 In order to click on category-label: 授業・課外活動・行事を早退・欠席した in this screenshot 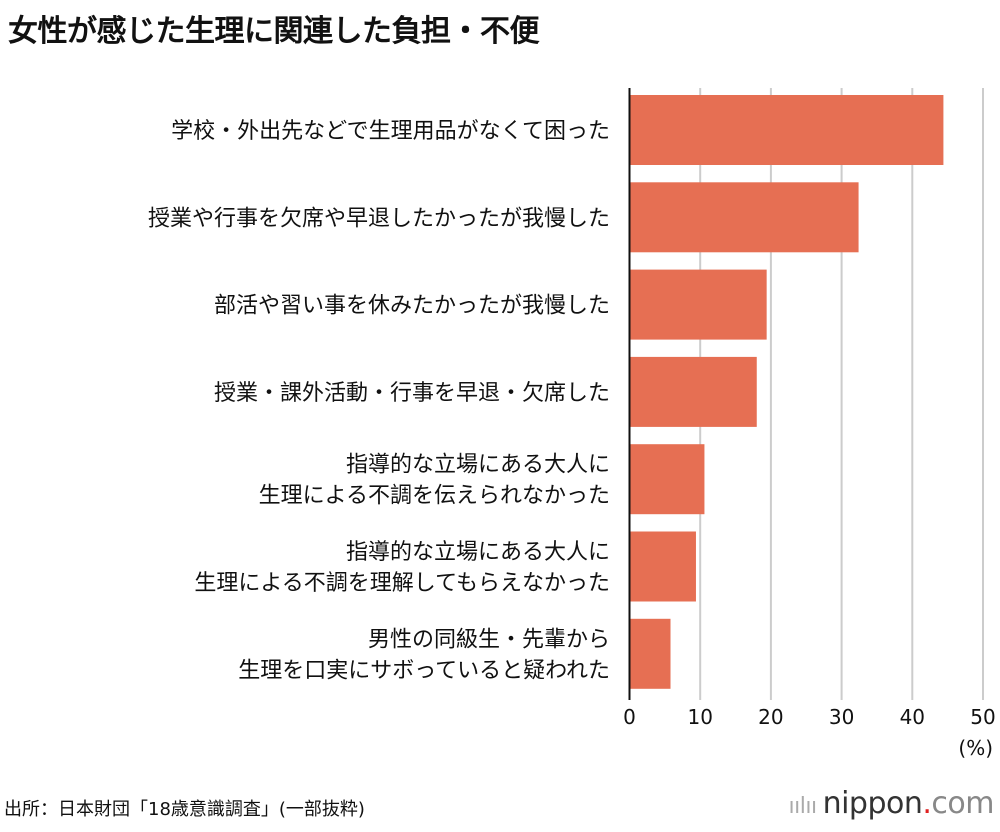, I will do `click(412, 393)`.